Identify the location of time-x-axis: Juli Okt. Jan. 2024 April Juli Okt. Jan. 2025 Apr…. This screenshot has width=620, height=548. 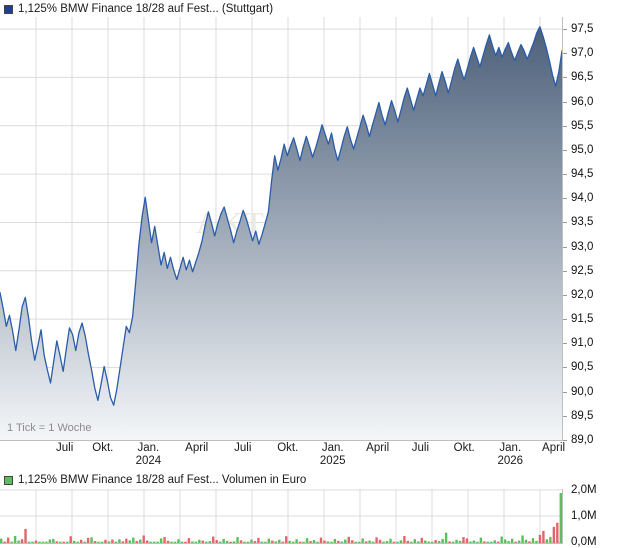
(283, 457).